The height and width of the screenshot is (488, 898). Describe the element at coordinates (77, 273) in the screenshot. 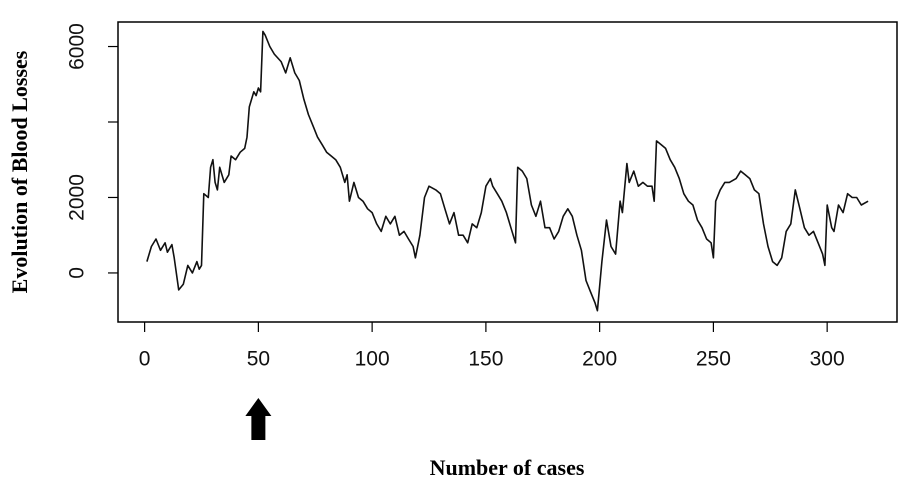

I see `y-tick-label: 0` at that location.